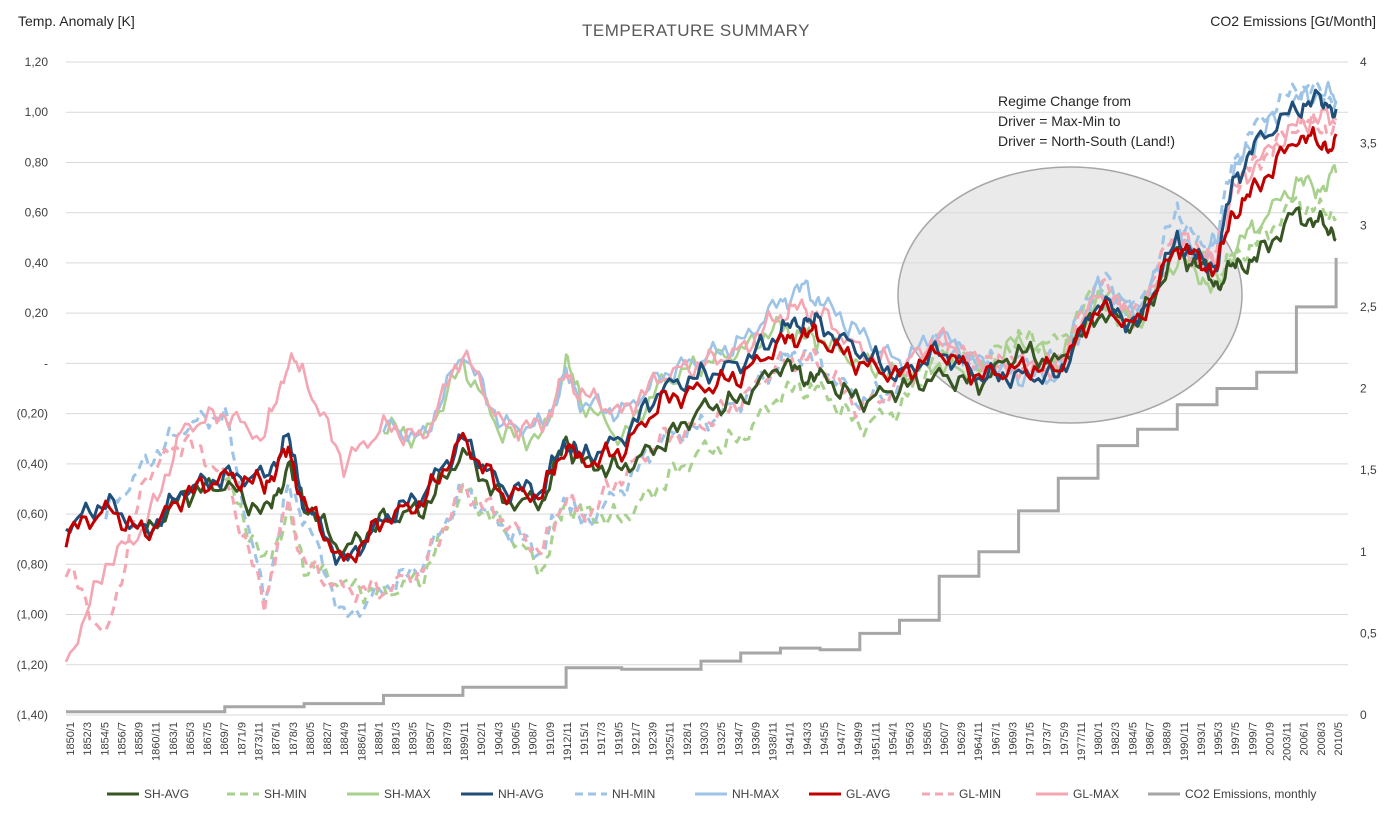 This screenshot has height=827, width=1393. Describe the element at coordinates (739, 739) in the screenshot. I see `x-tick-label: 1934/7` at that location.